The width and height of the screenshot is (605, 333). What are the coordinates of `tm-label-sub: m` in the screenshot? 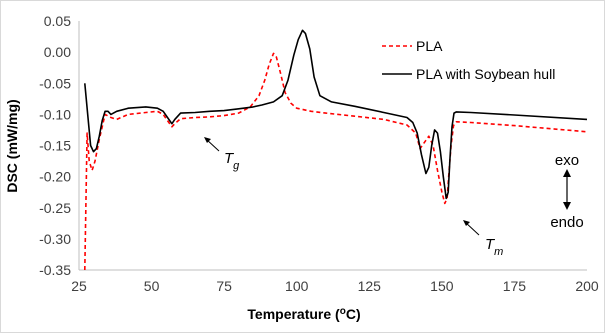 It's located at (498, 252).